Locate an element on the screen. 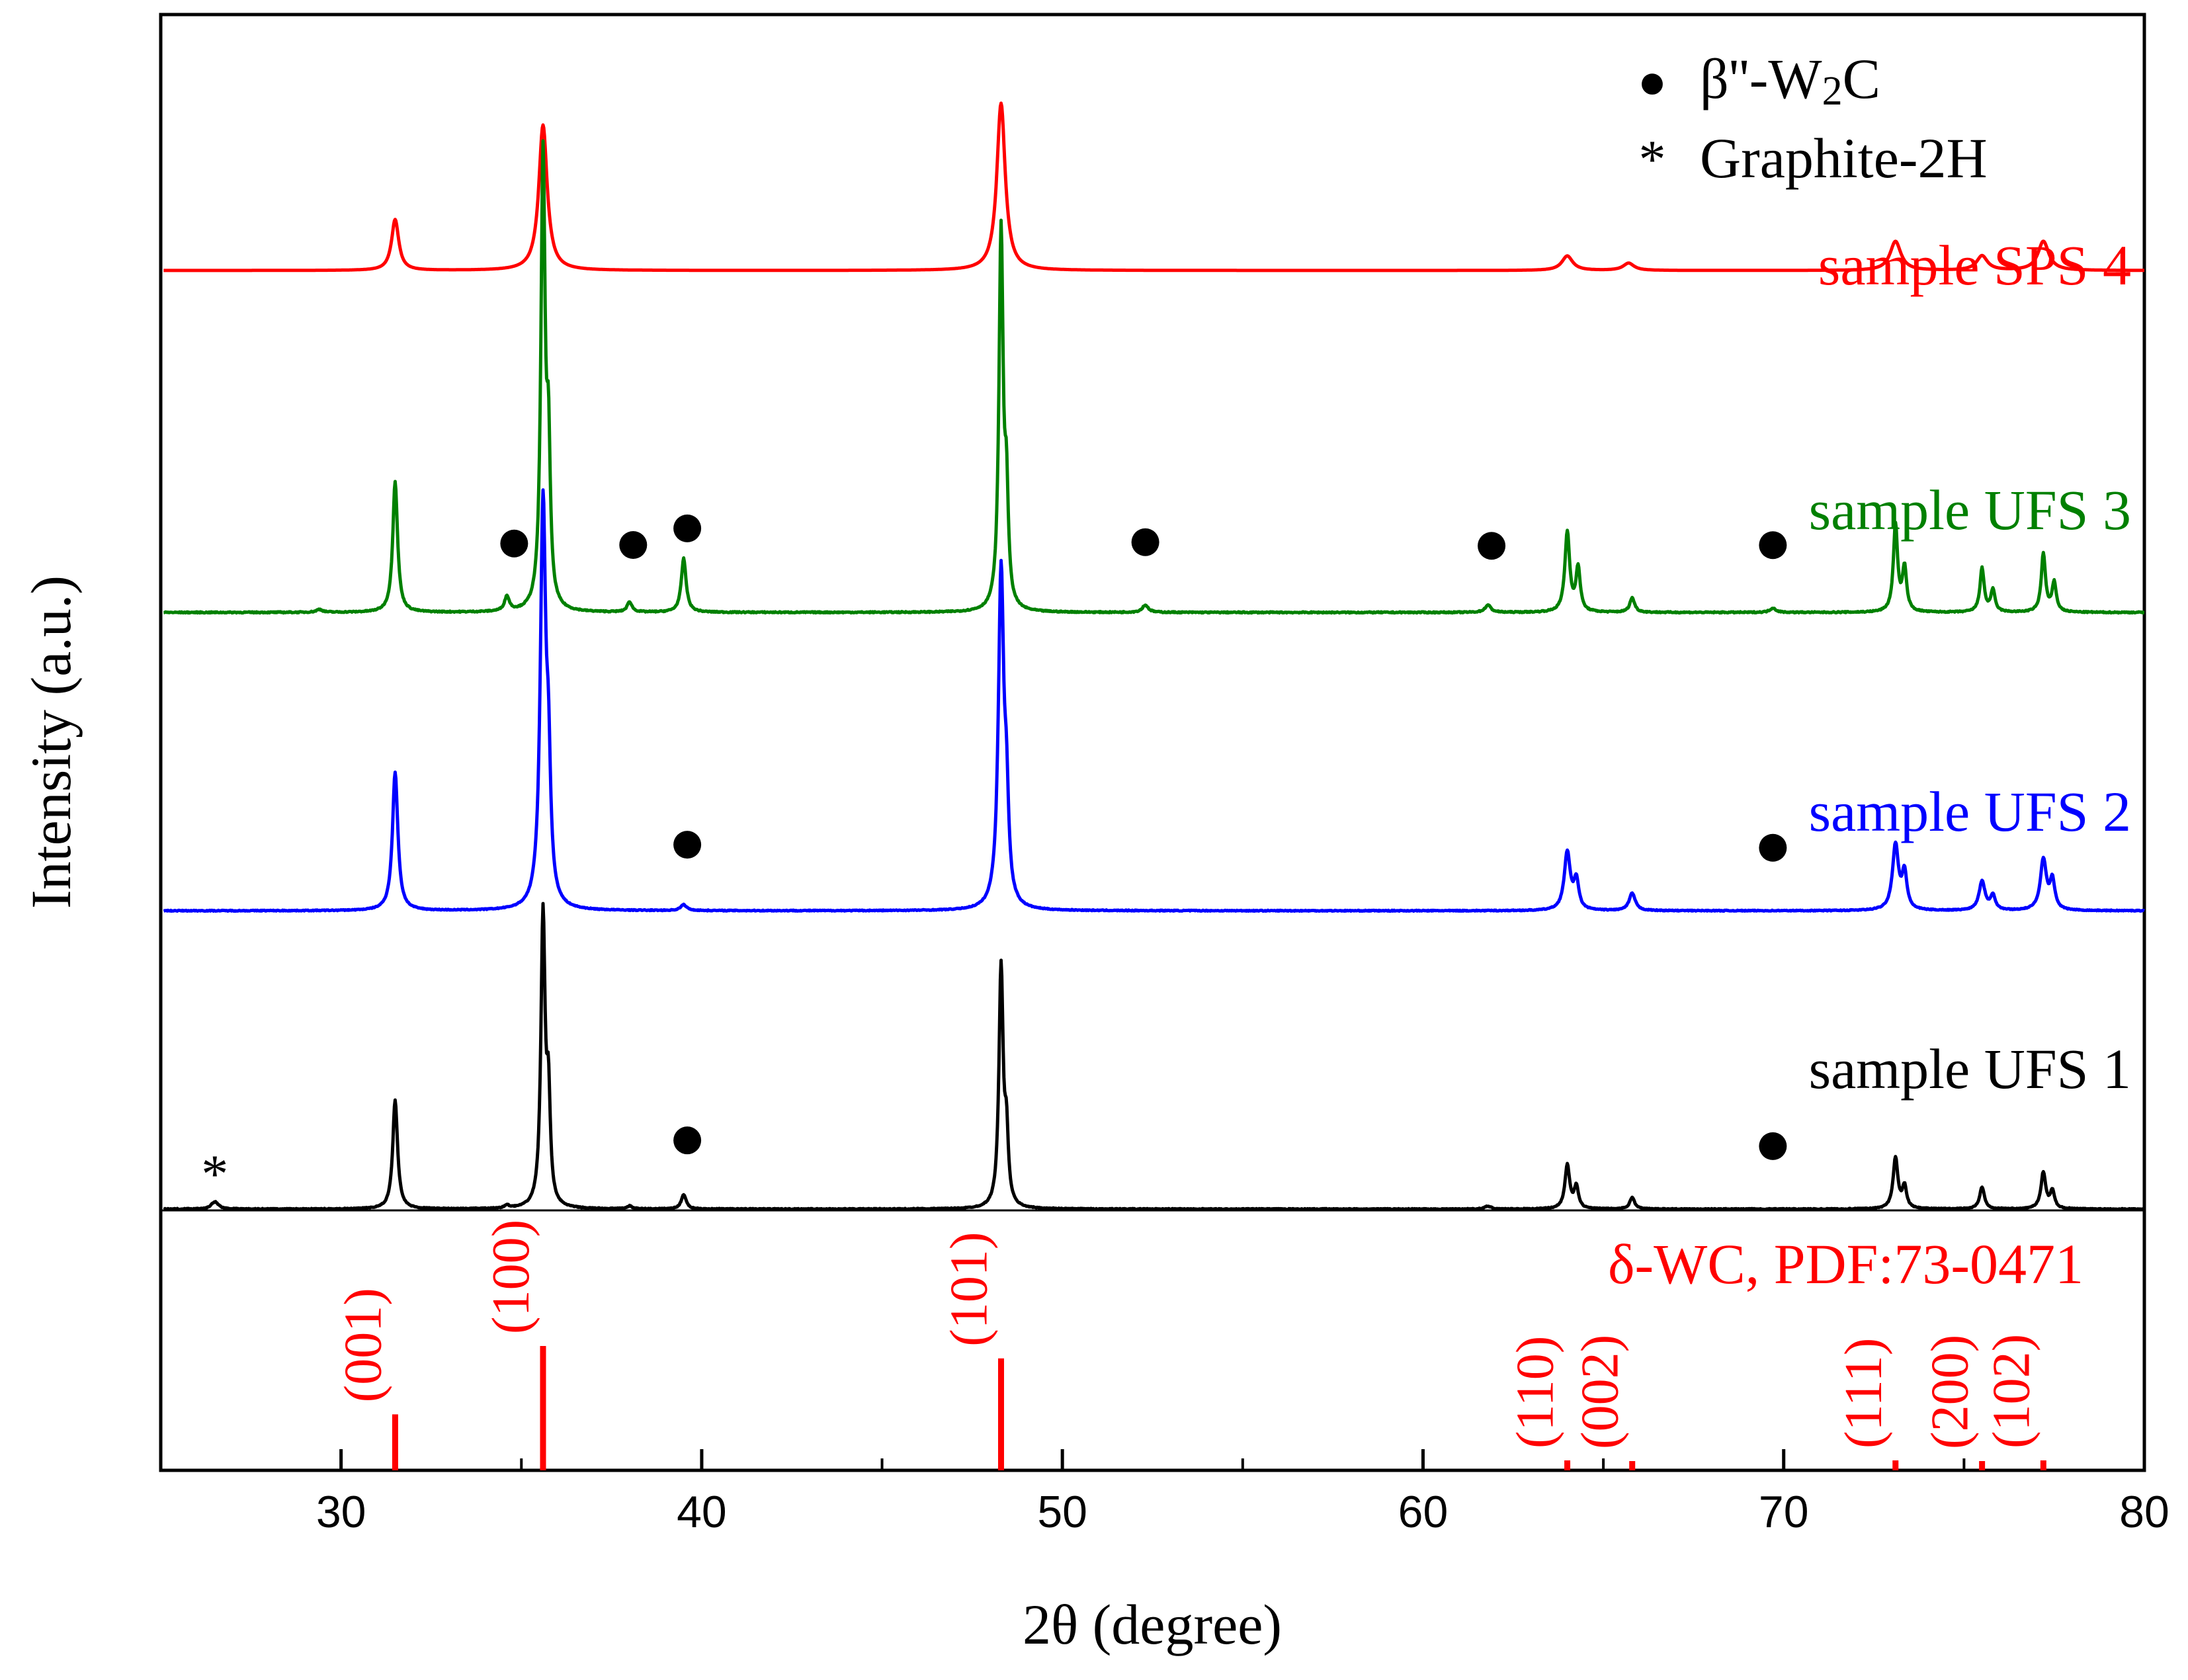 The width and height of the screenshot is (2188, 1680). x-tick-label: 30 is located at coordinates (341, 1512).